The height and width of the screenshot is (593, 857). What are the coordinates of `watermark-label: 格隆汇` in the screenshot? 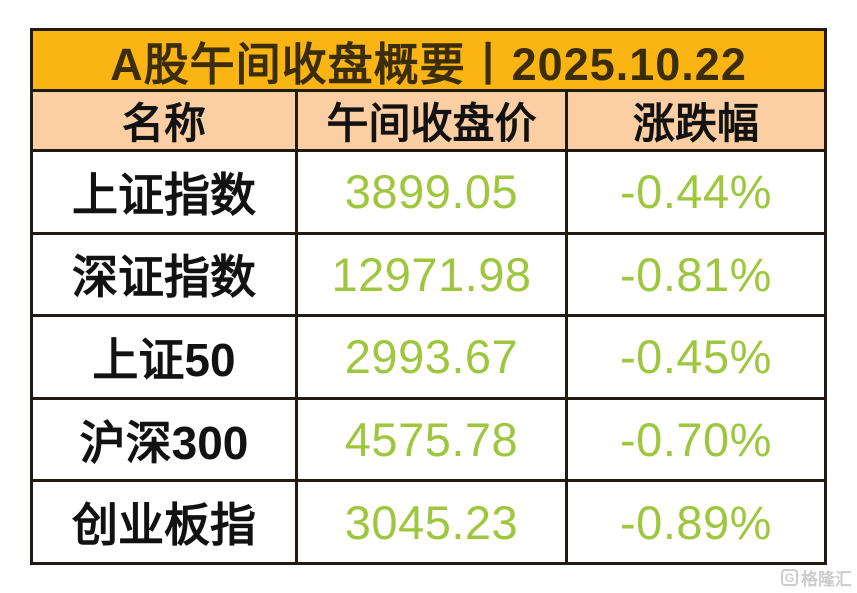 It's located at (826, 579).